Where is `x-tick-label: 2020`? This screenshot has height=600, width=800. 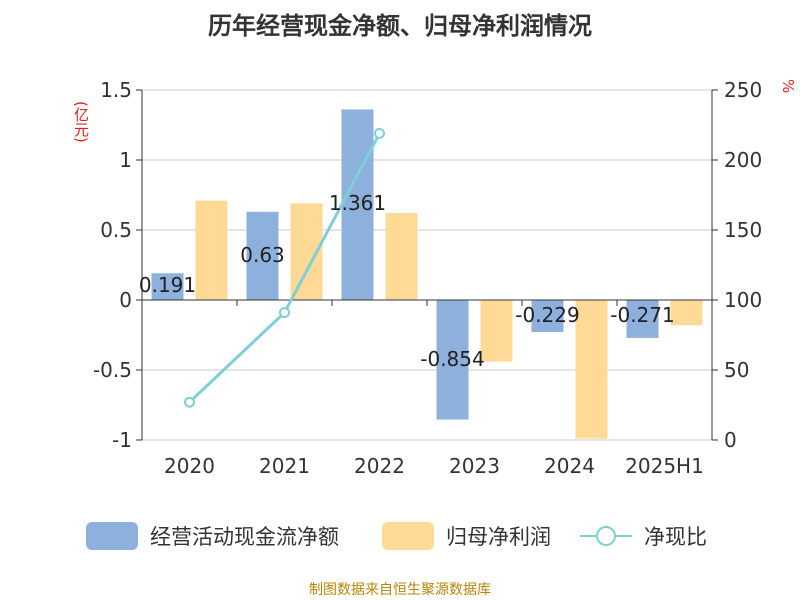
x-tick-label: 2020 is located at coordinates (189, 466).